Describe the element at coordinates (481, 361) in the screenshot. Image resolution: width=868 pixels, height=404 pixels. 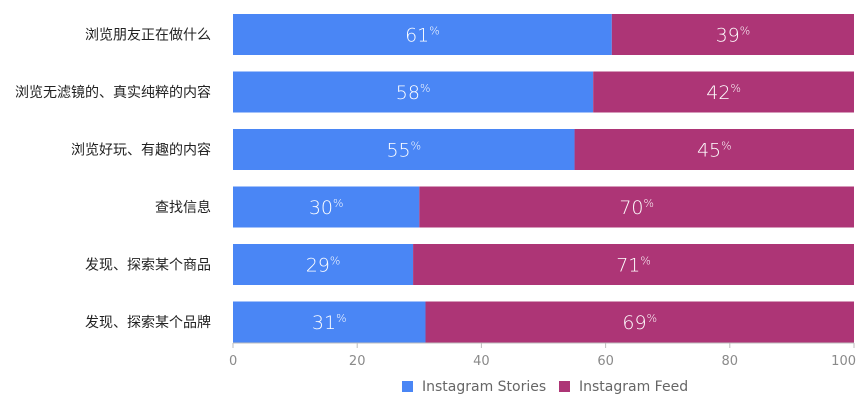
I see `x-tick-label: 40` at that location.